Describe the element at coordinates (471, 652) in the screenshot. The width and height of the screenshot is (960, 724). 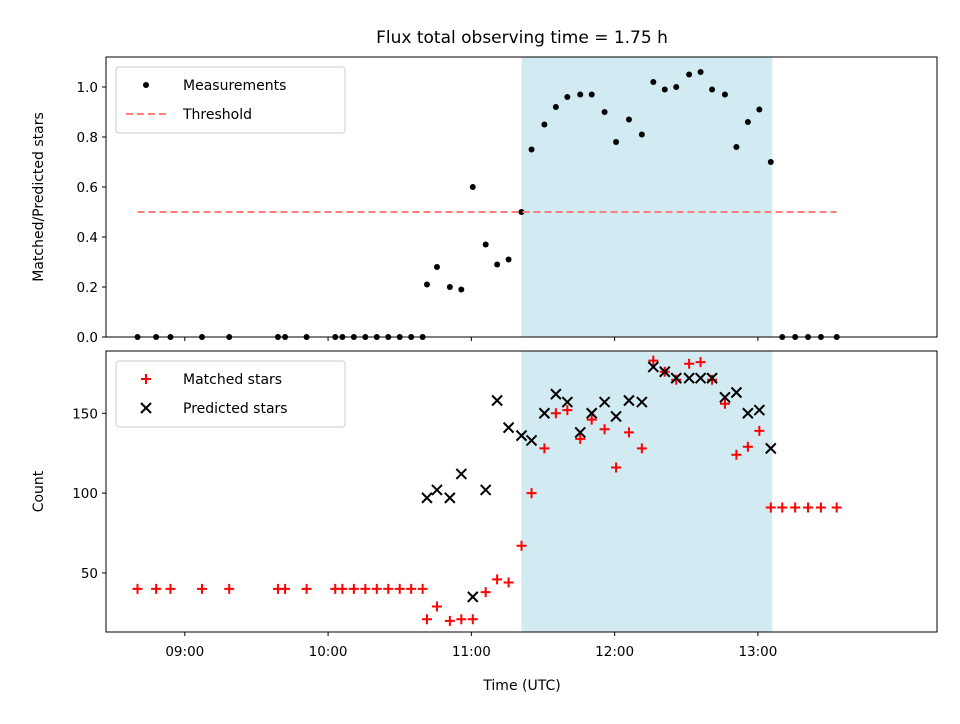
I see `x-tick-label: 11:00` at that location.